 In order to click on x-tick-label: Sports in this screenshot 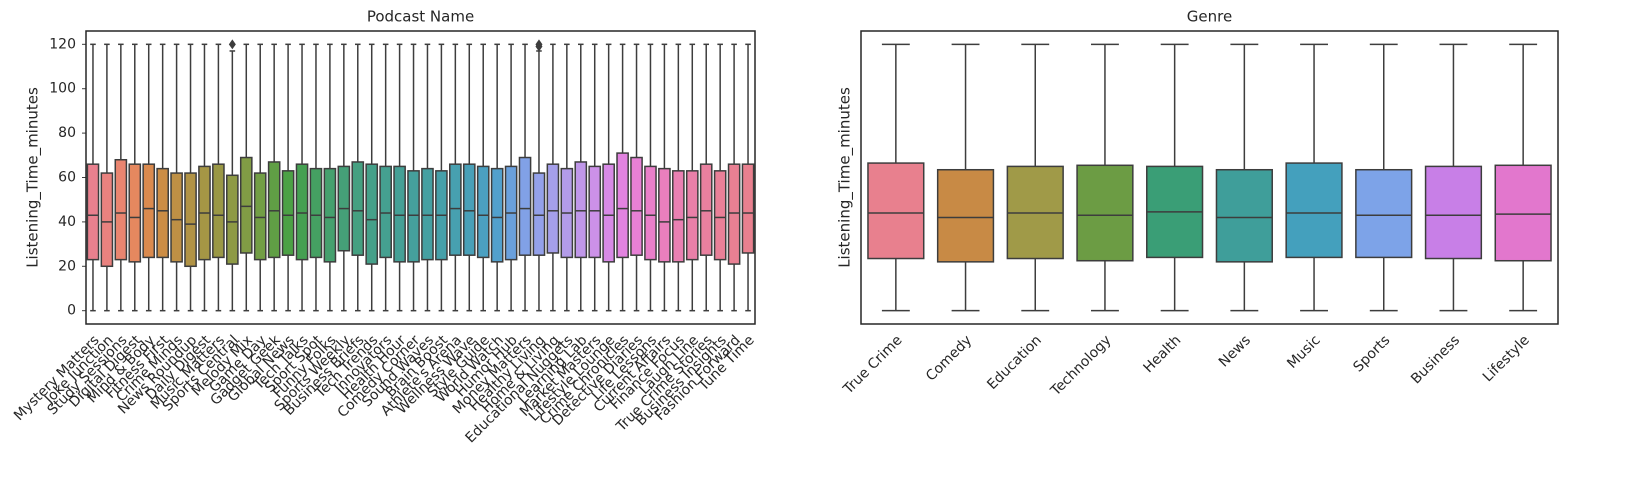, I will do `click(1371, 353)`.